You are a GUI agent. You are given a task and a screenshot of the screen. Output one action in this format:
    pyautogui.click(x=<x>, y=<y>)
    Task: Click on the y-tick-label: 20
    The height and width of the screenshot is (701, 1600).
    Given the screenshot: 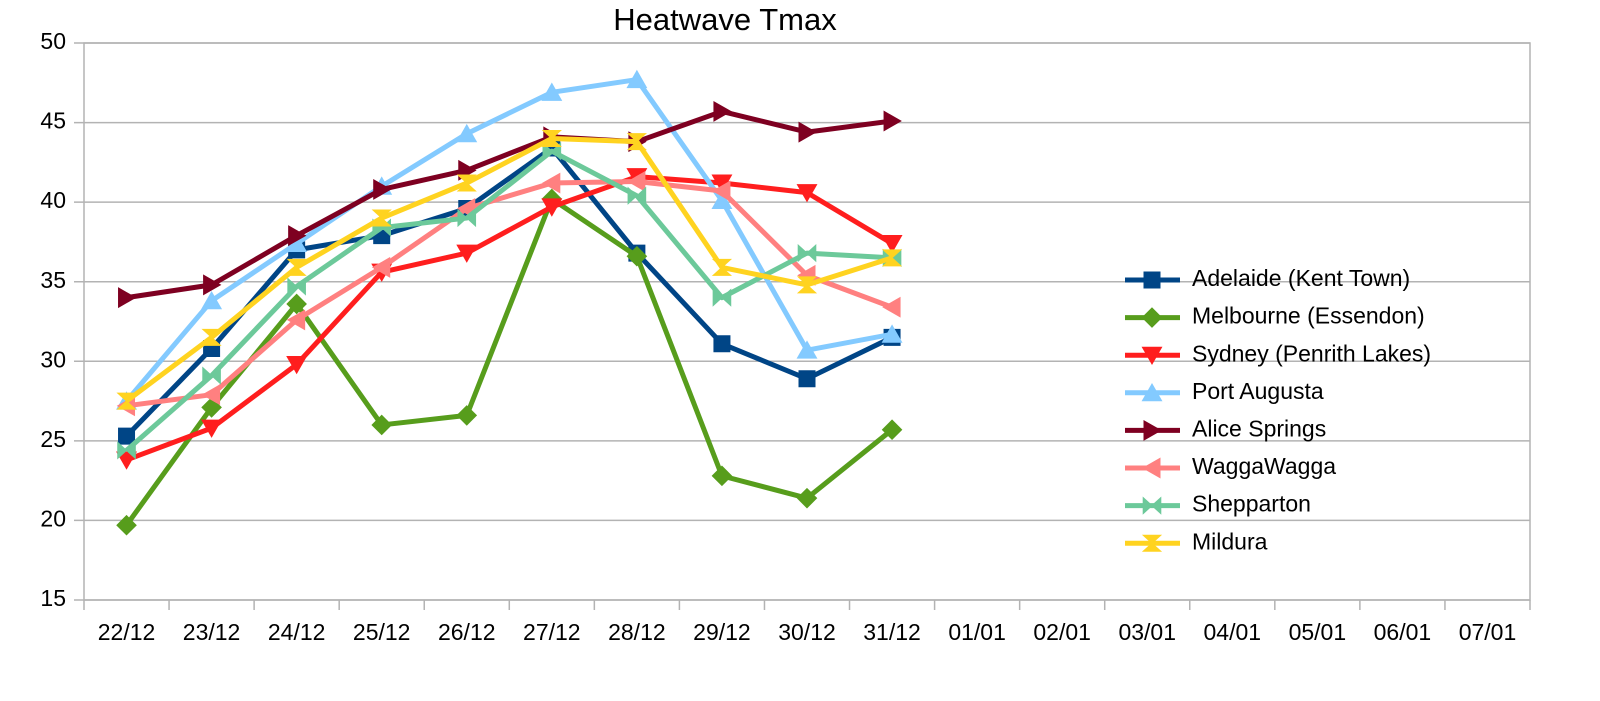 What is the action you would take?
    pyautogui.click(x=53, y=519)
    